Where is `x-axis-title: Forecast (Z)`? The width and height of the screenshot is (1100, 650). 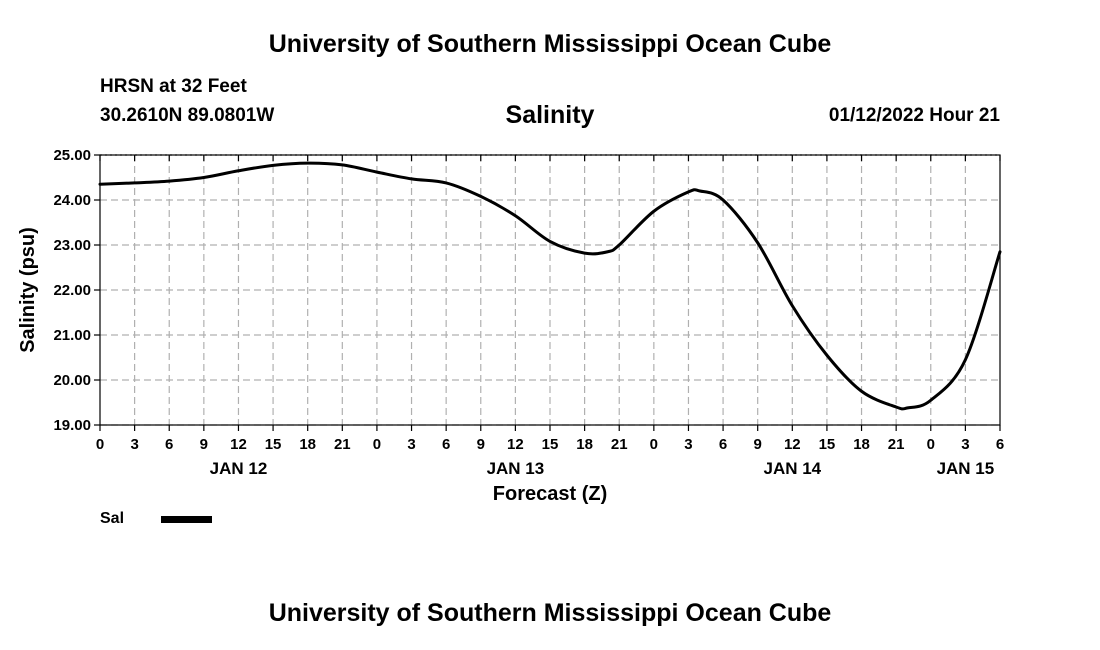
x-axis-title: Forecast (Z) is located at coordinates (550, 494).